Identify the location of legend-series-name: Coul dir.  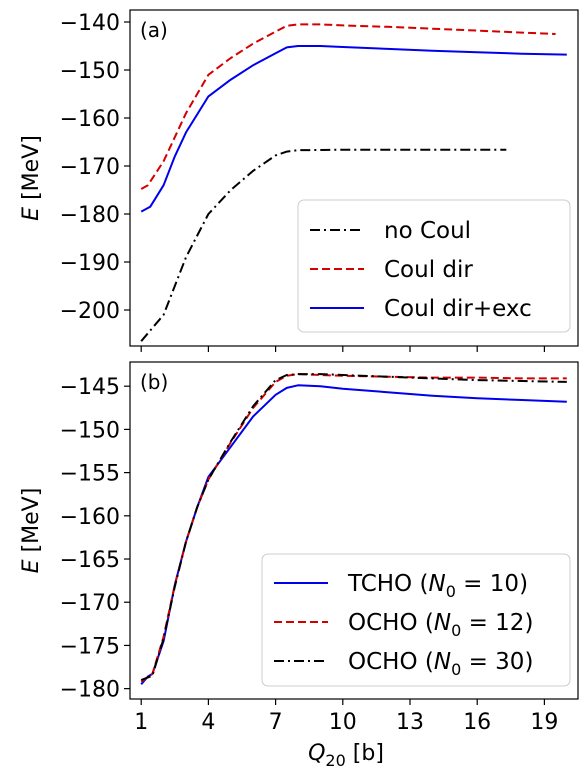
(428, 270).